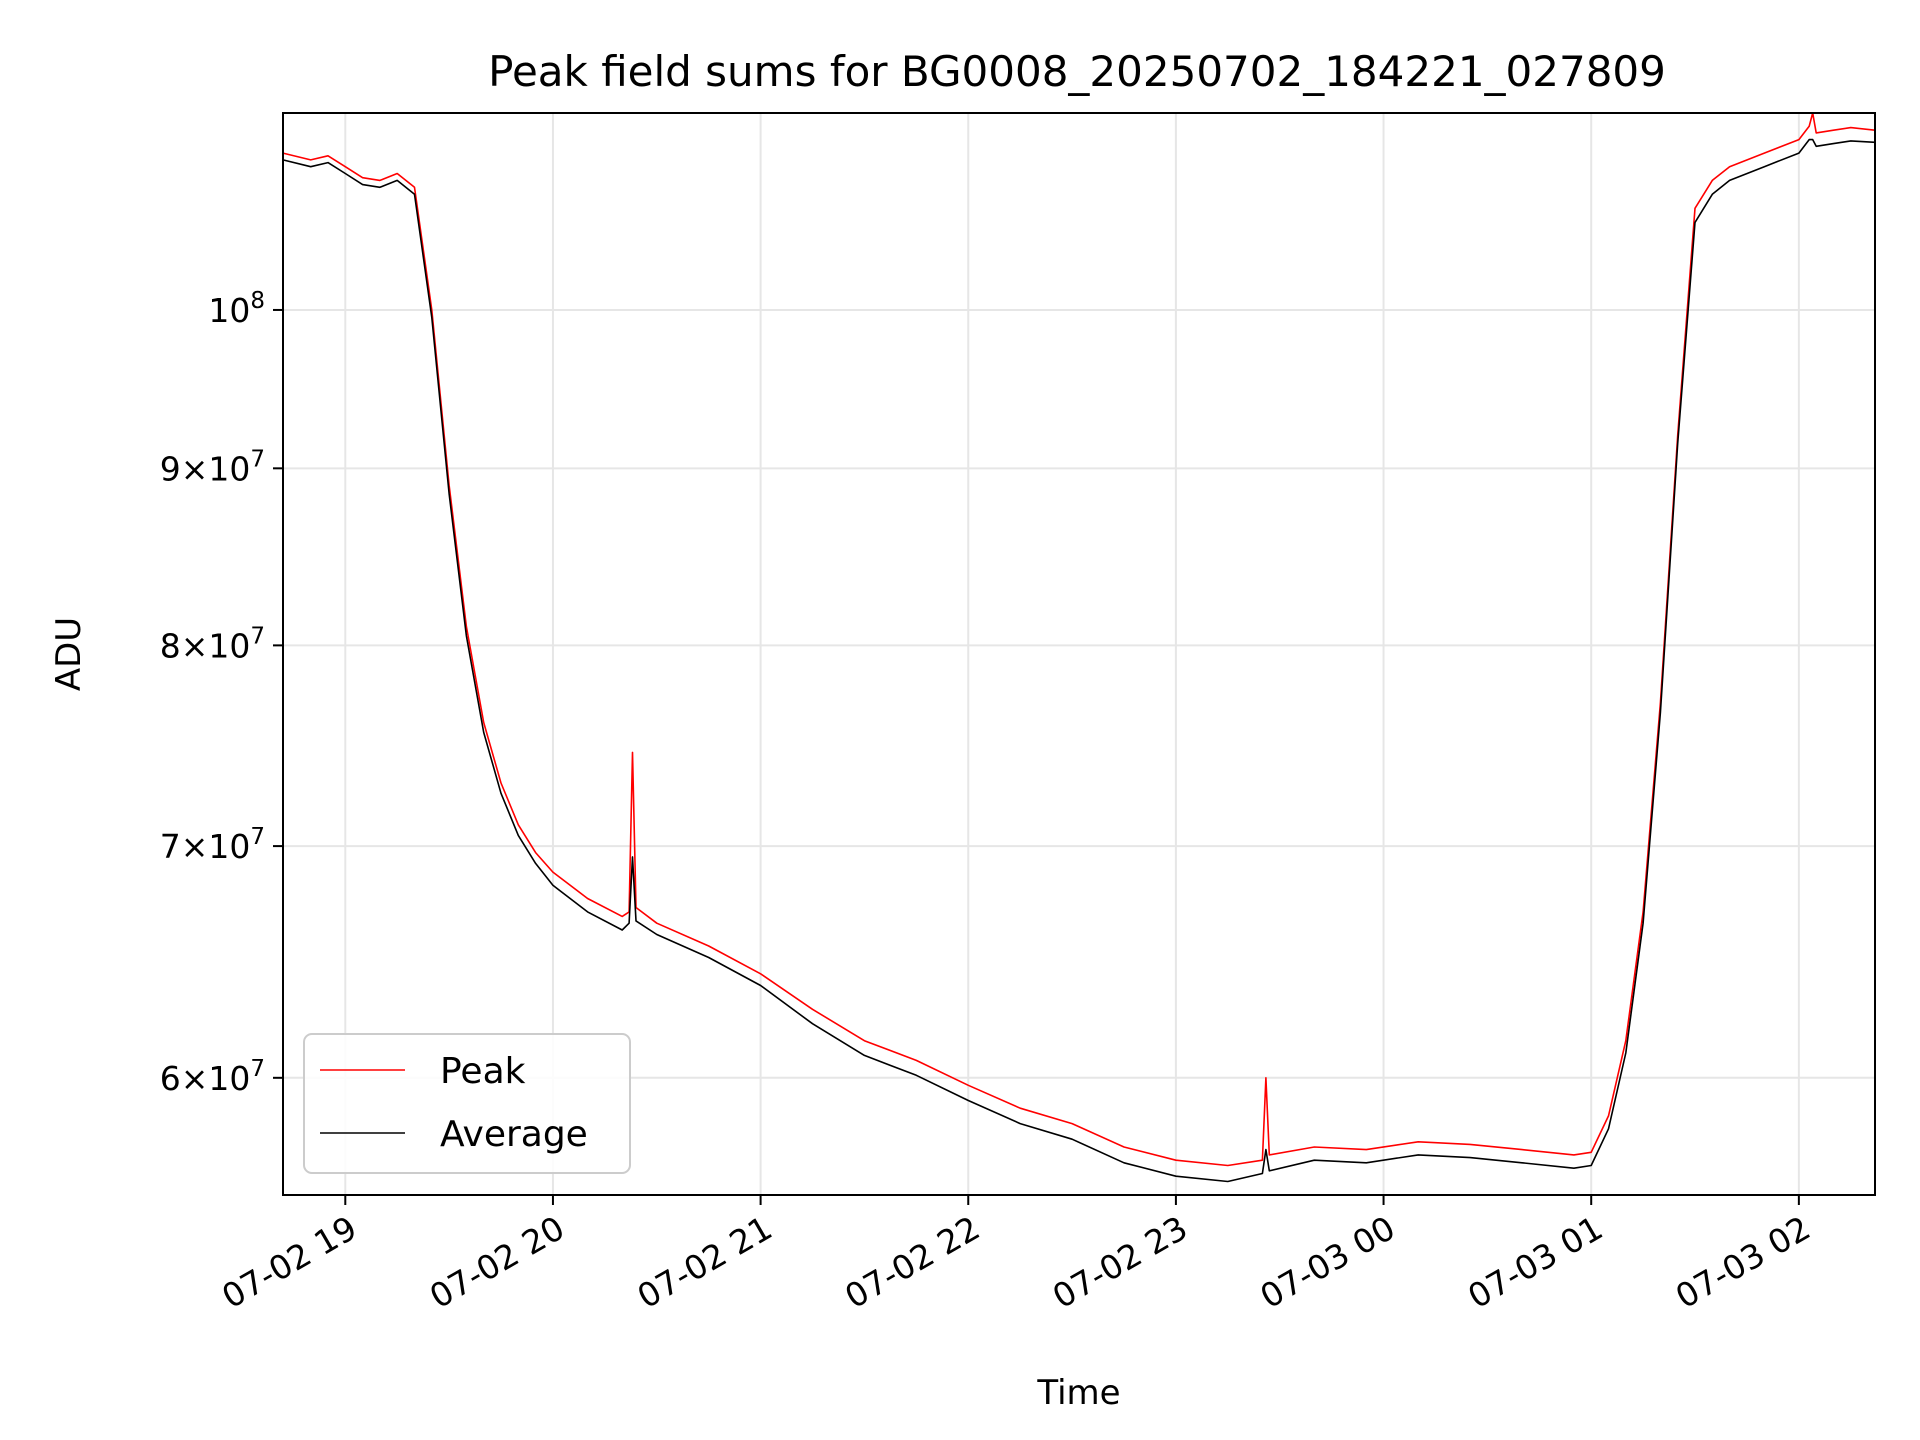  I want to click on y-tick-label: 6×107, so click(212, 1077).